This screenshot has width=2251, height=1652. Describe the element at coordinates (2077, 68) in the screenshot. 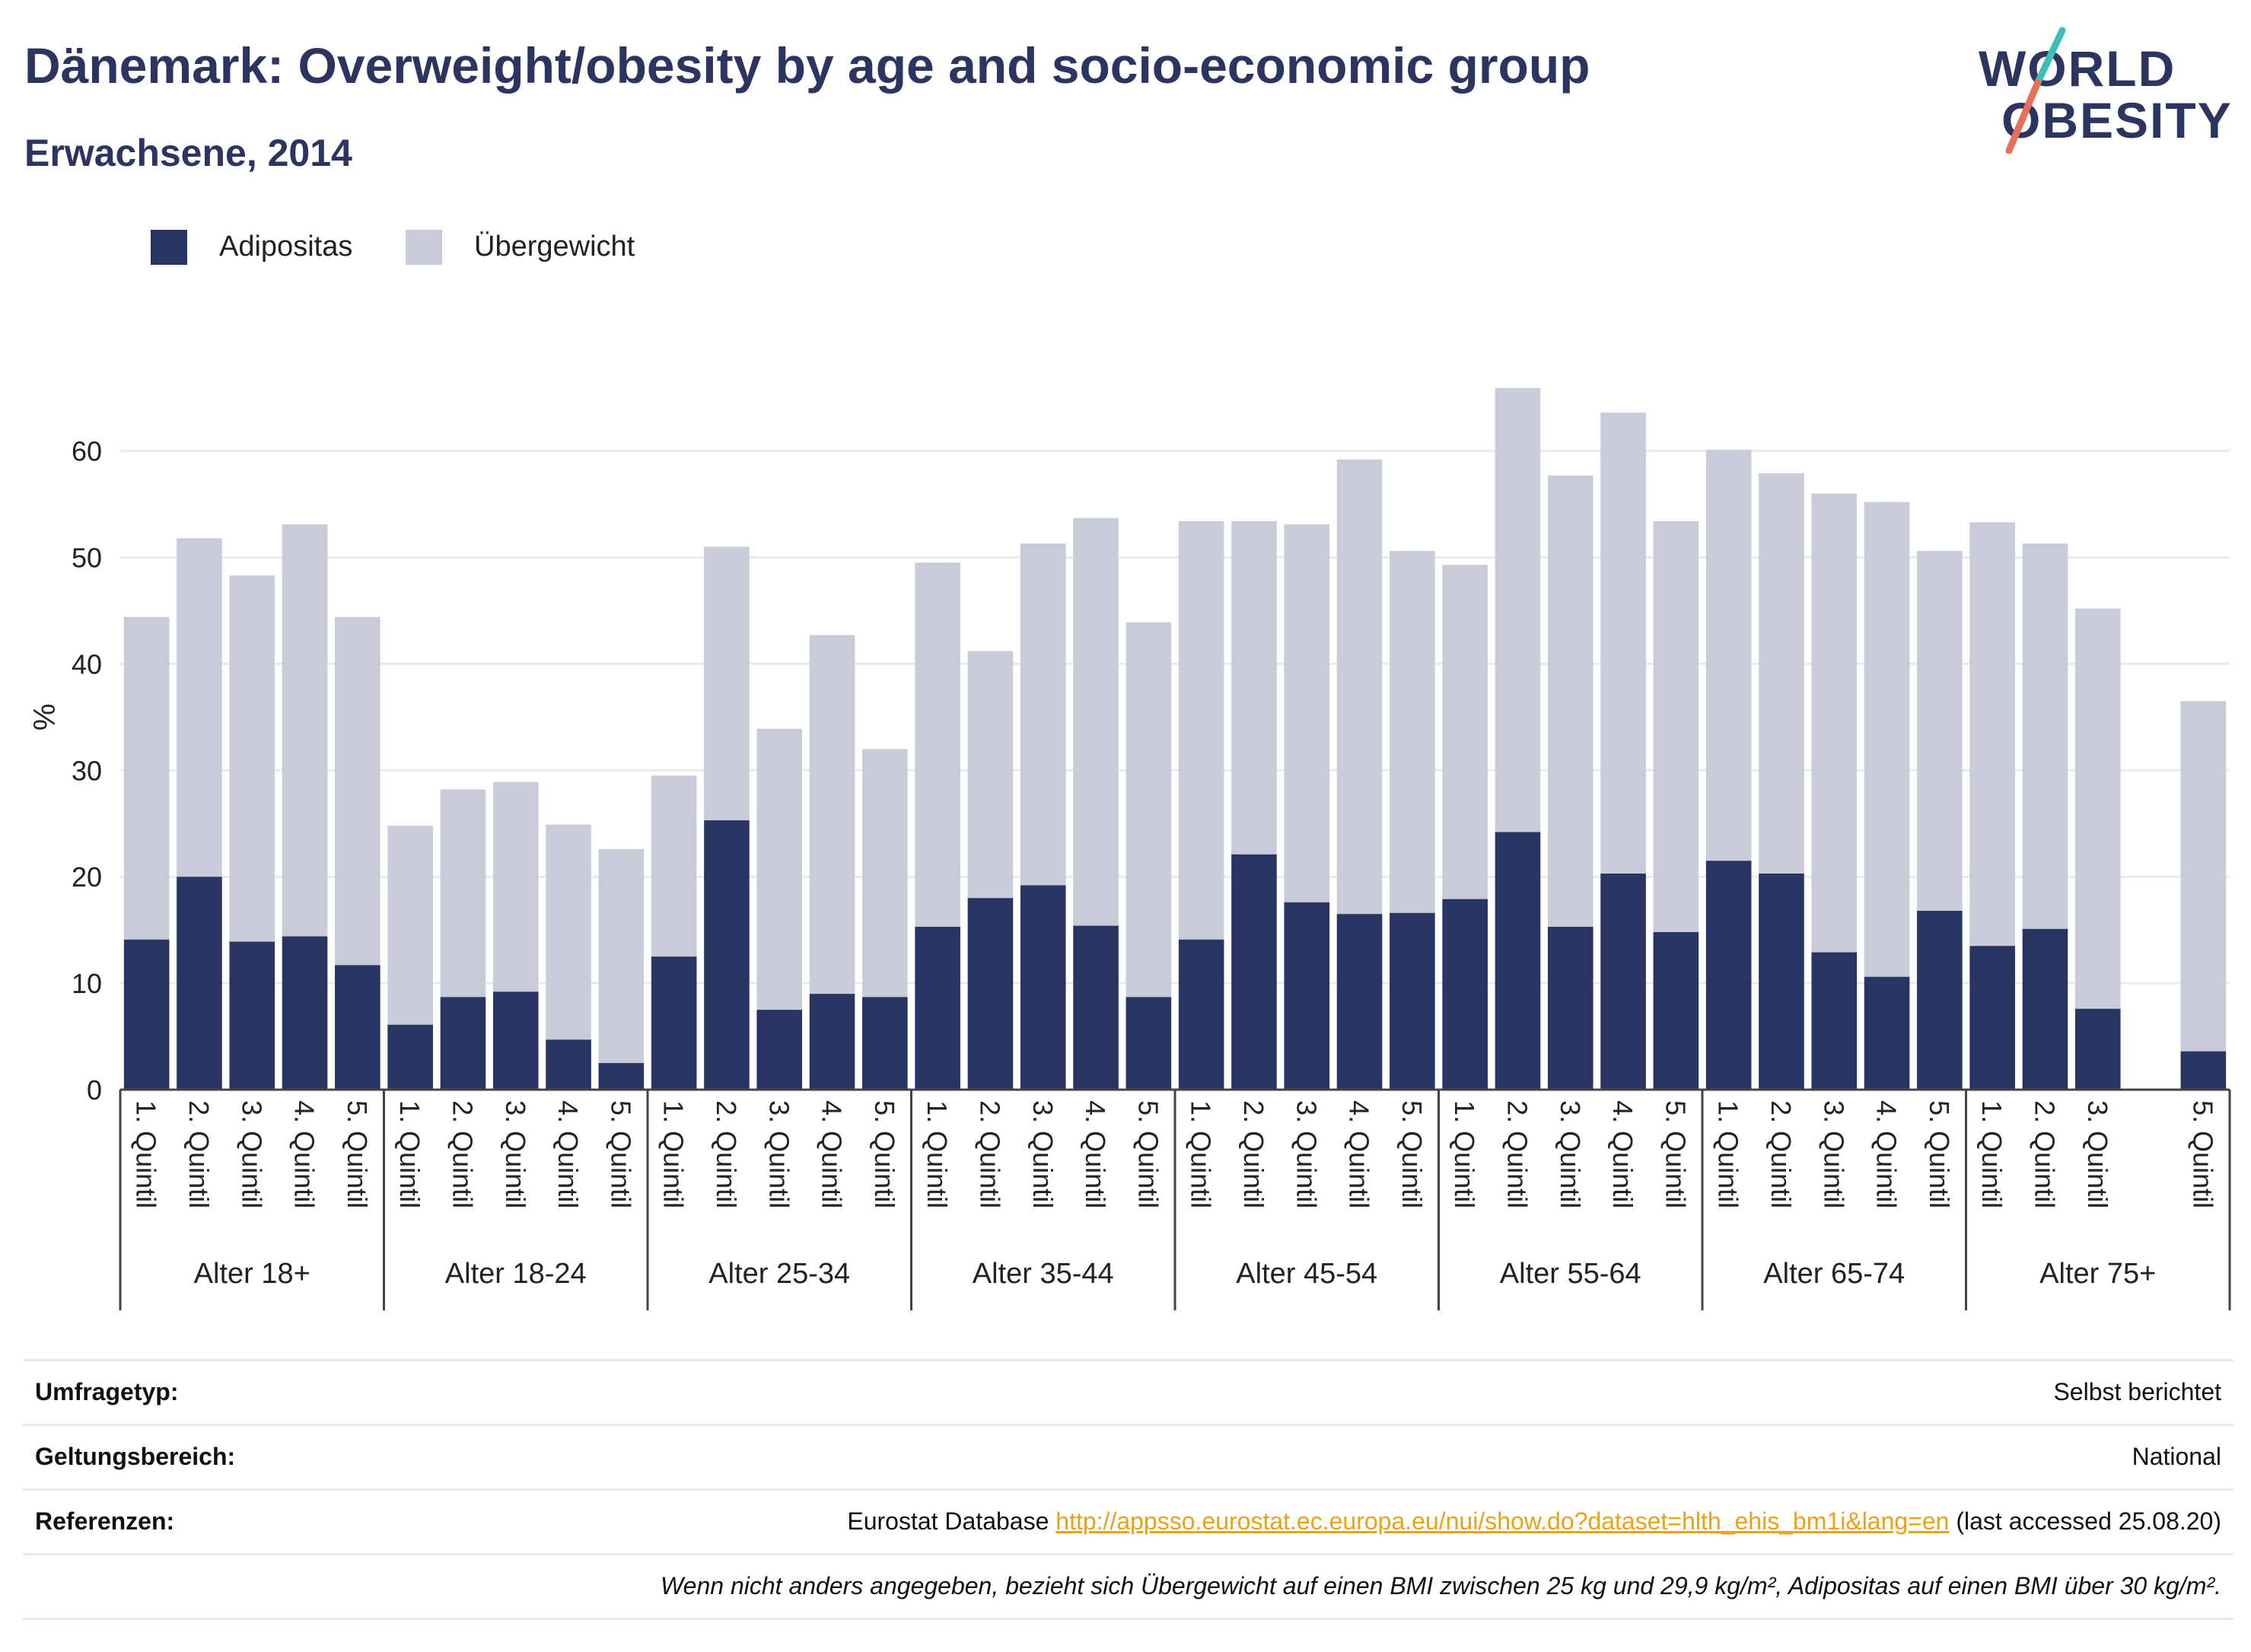

I see `logo-line-1: WORLD` at that location.